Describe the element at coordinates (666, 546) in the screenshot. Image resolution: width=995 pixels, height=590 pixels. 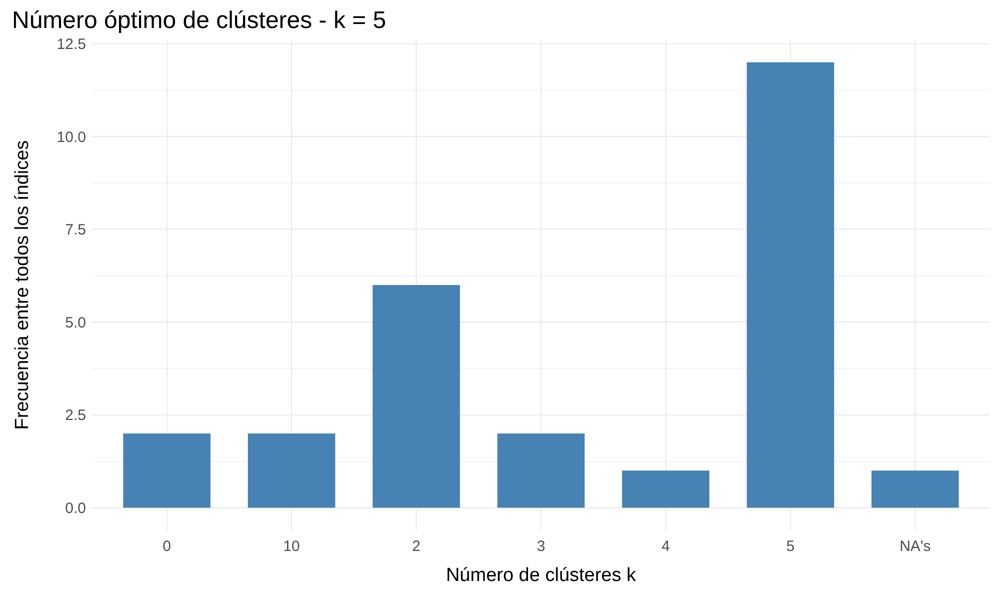
I see `x-tick-label: 4` at that location.